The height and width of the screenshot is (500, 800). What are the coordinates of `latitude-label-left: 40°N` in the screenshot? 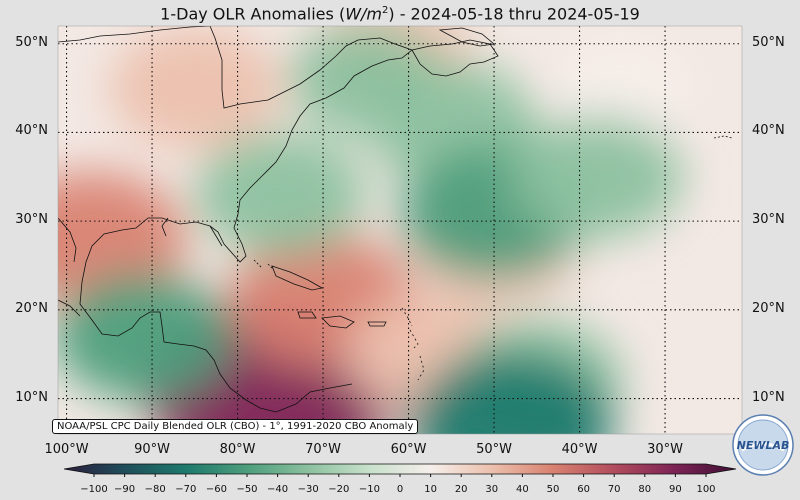 It's located at (31, 131).